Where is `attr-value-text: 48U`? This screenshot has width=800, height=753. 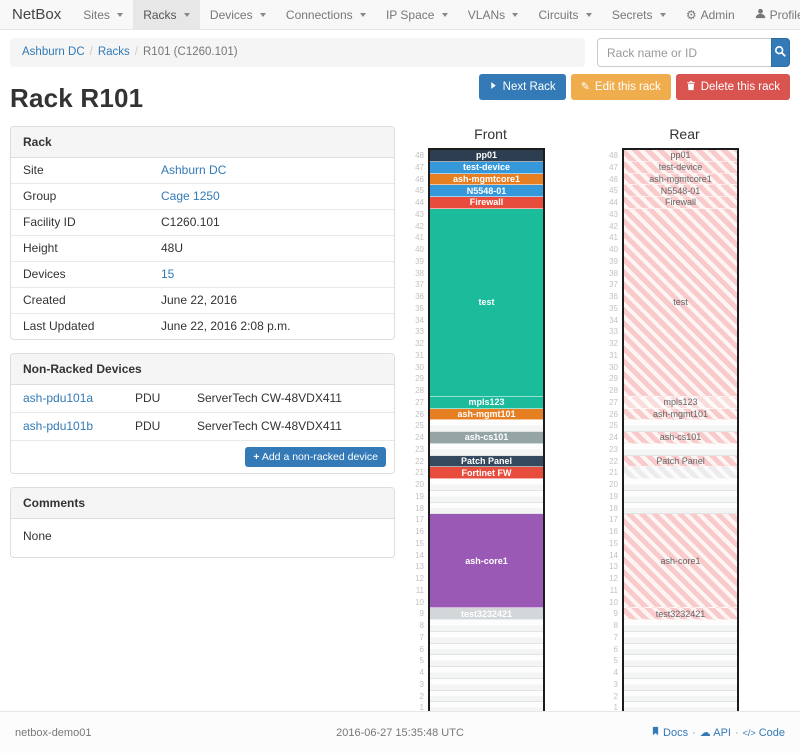 attr-value-text: 48U is located at coordinates (172, 248).